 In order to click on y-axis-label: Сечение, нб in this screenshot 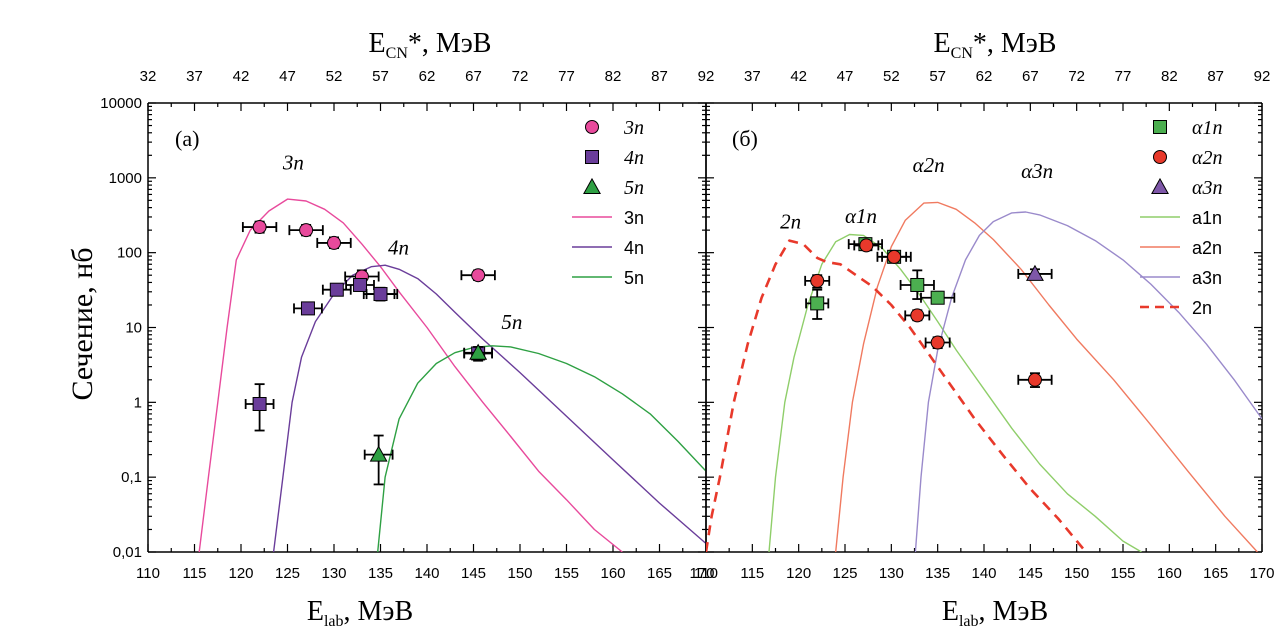, I will do `click(82, 323)`.